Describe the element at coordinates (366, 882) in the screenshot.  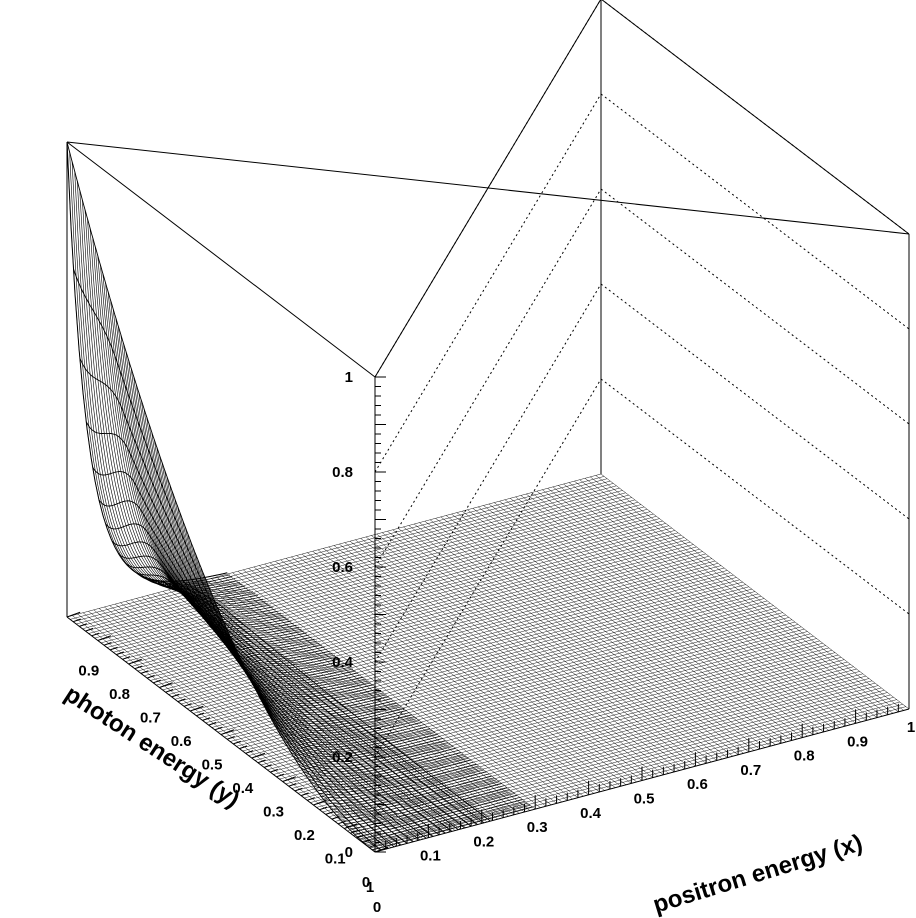
I see `y-tick-label: 0` at that location.